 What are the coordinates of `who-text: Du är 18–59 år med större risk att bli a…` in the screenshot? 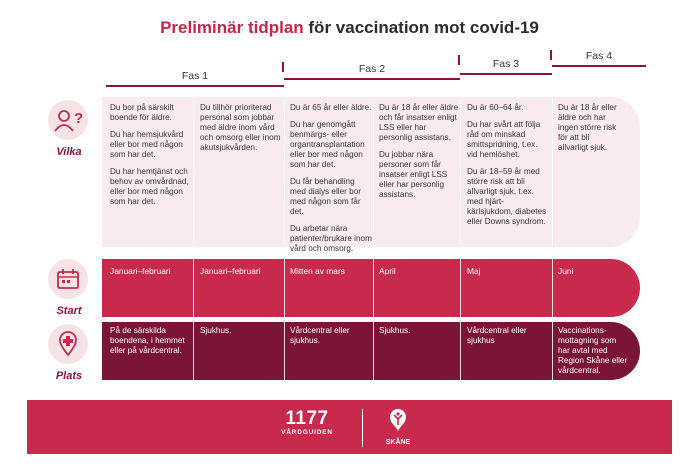 It's located at (507, 196).